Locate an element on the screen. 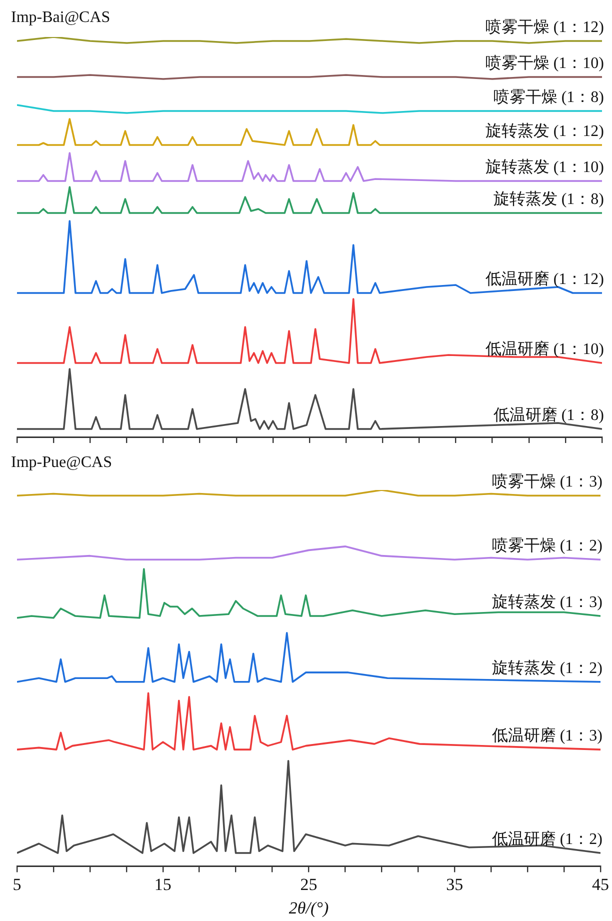 The width and height of the screenshot is (612, 921). series-label: 旋转蒸发 (1：2) is located at coordinates (547, 667).